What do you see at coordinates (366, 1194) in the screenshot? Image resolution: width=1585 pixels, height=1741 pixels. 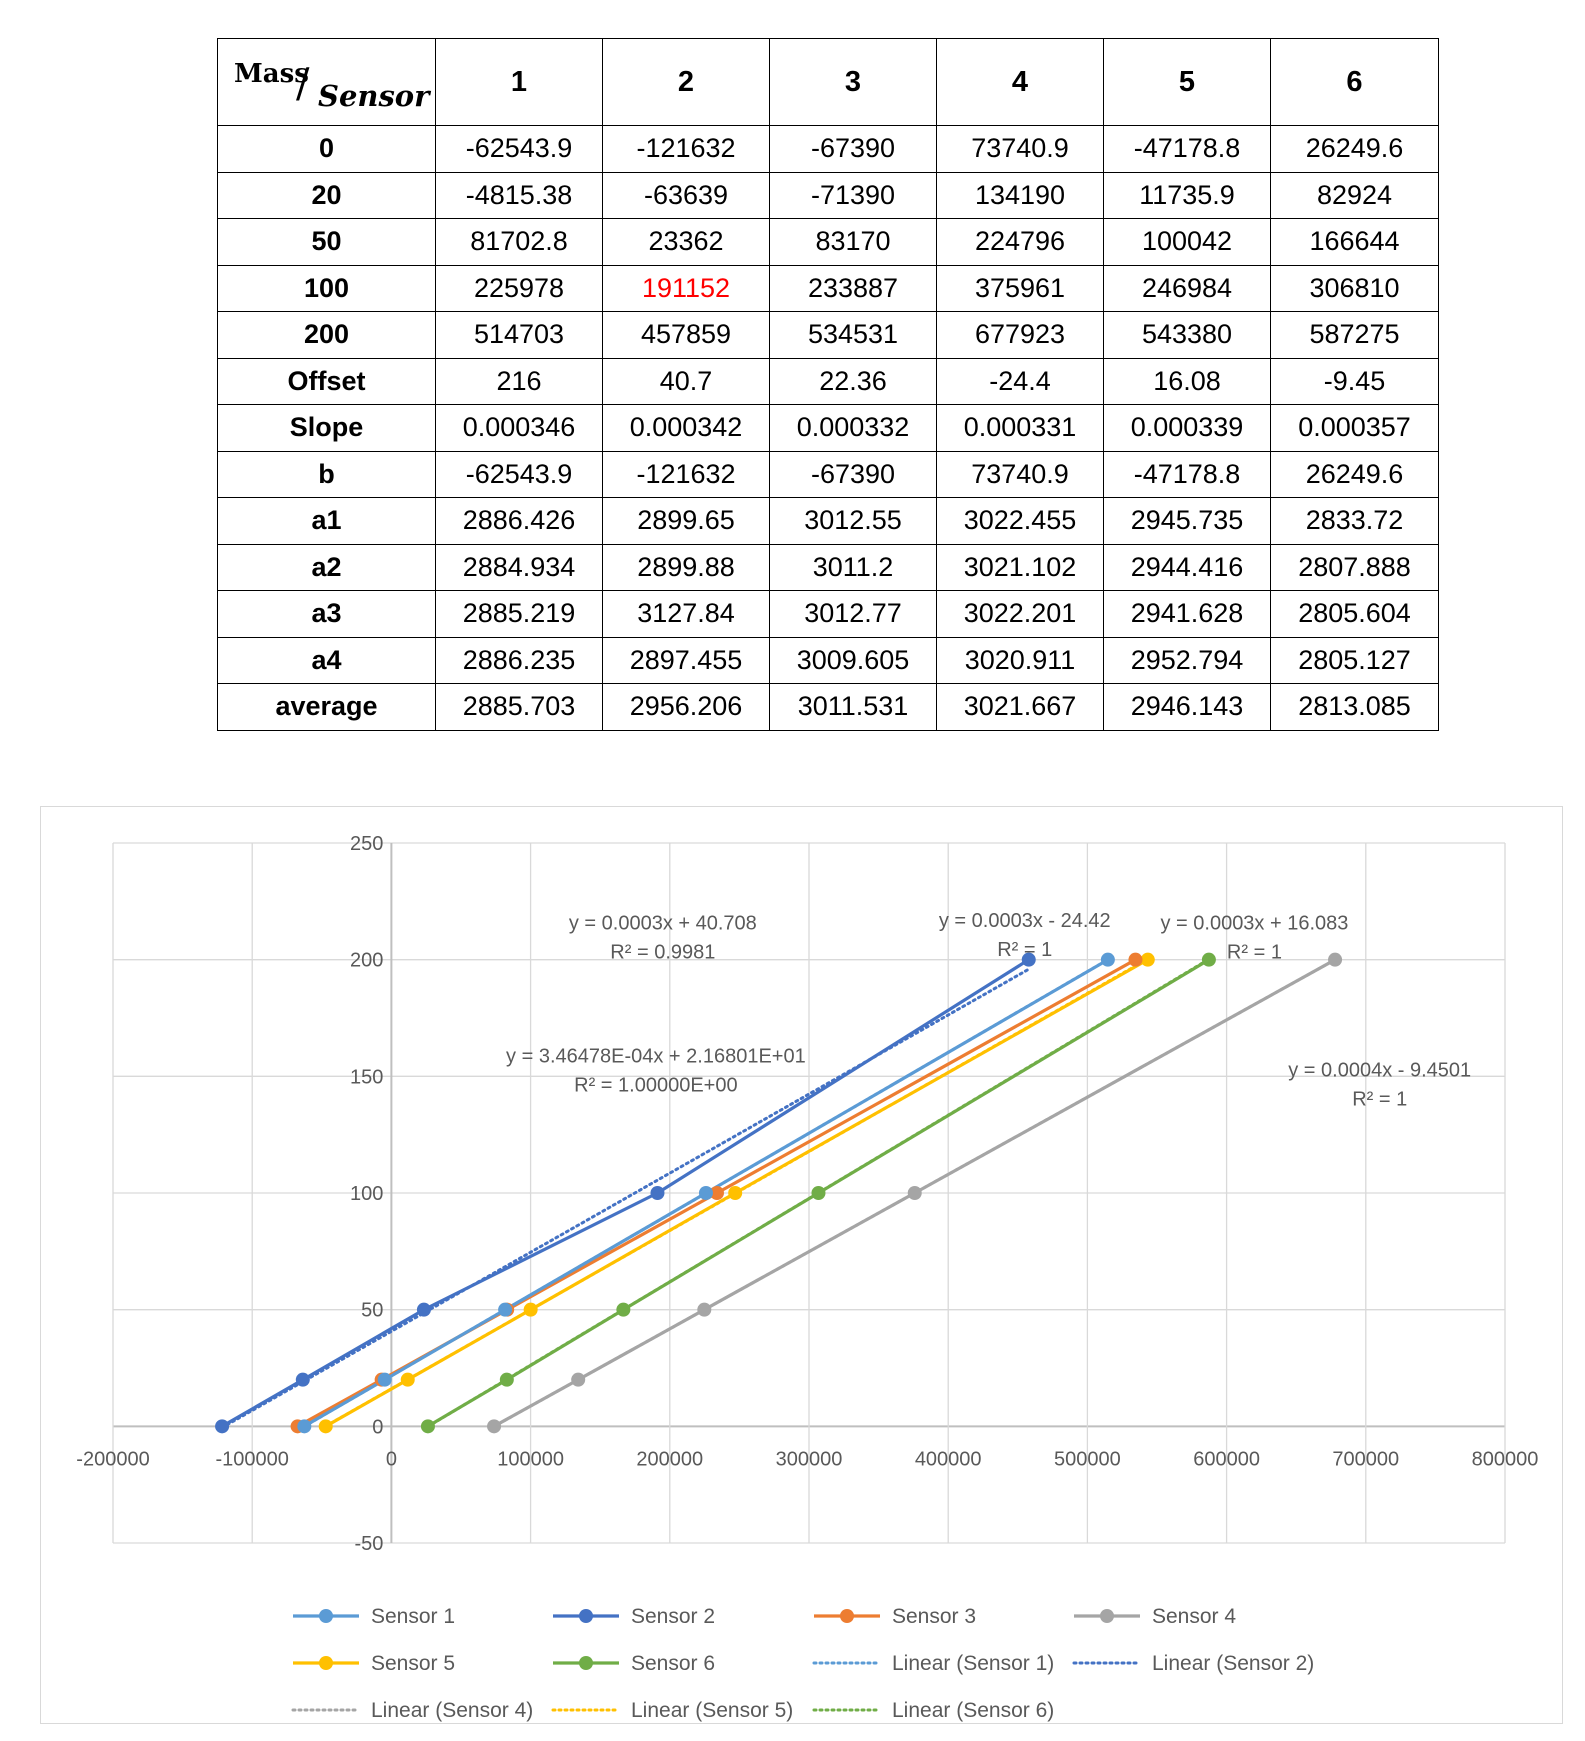 I see `y-tick-label: 100` at bounding box center [366, 1194].